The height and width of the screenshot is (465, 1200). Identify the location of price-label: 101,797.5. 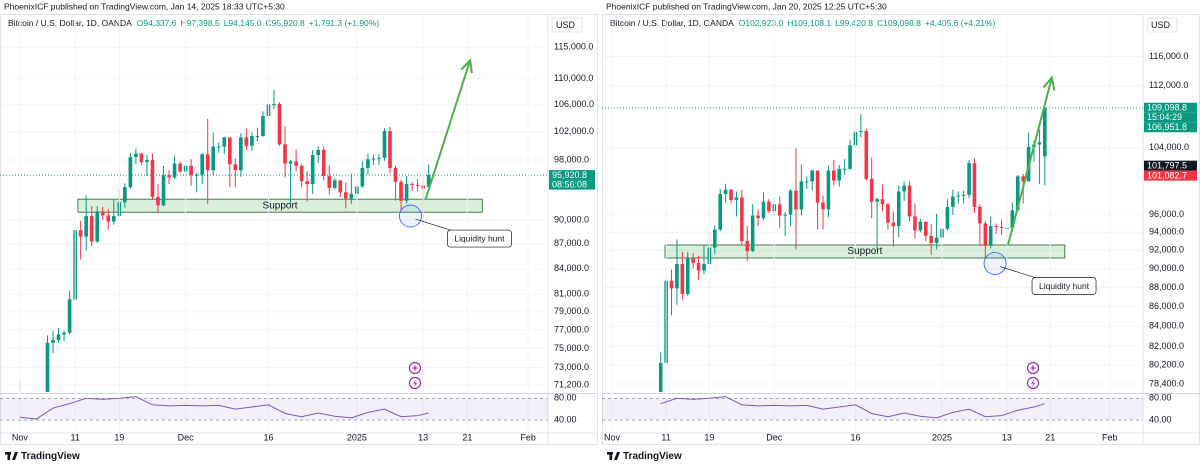
(1167, 166).